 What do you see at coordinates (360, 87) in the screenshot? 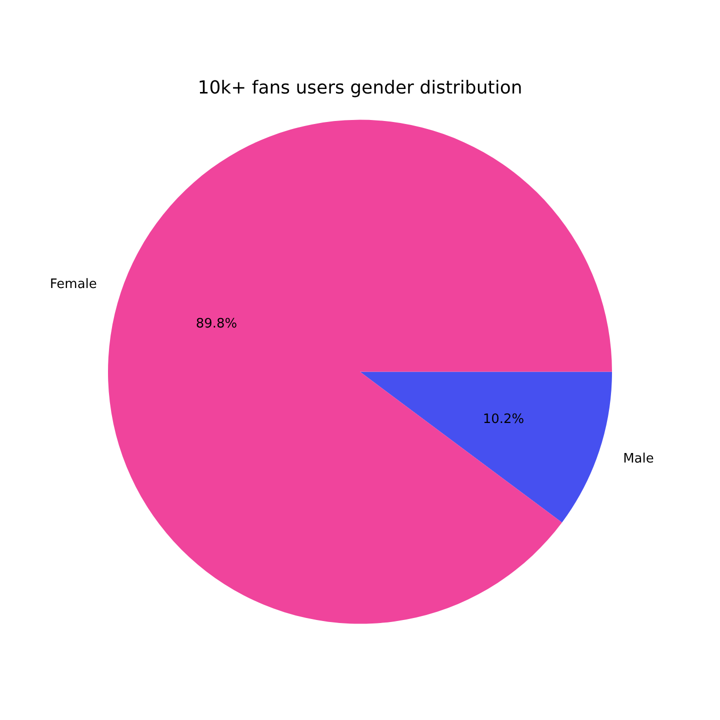
I see `chart-title: 10k+ fans users gender distribution` at bounding box center [360, 87].